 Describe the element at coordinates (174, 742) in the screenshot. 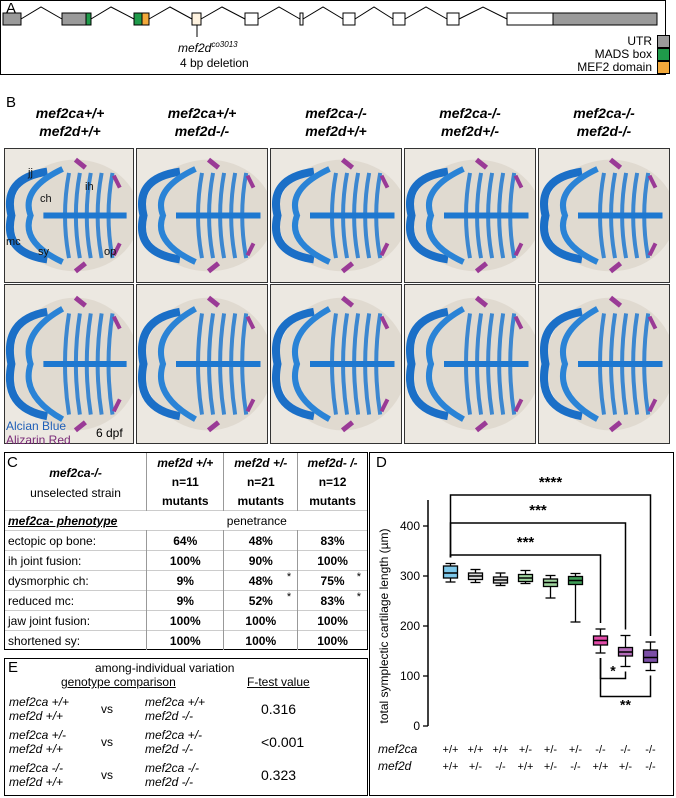

I see `genotype-b: mef2ca +/- mef2d -/-` at that location.